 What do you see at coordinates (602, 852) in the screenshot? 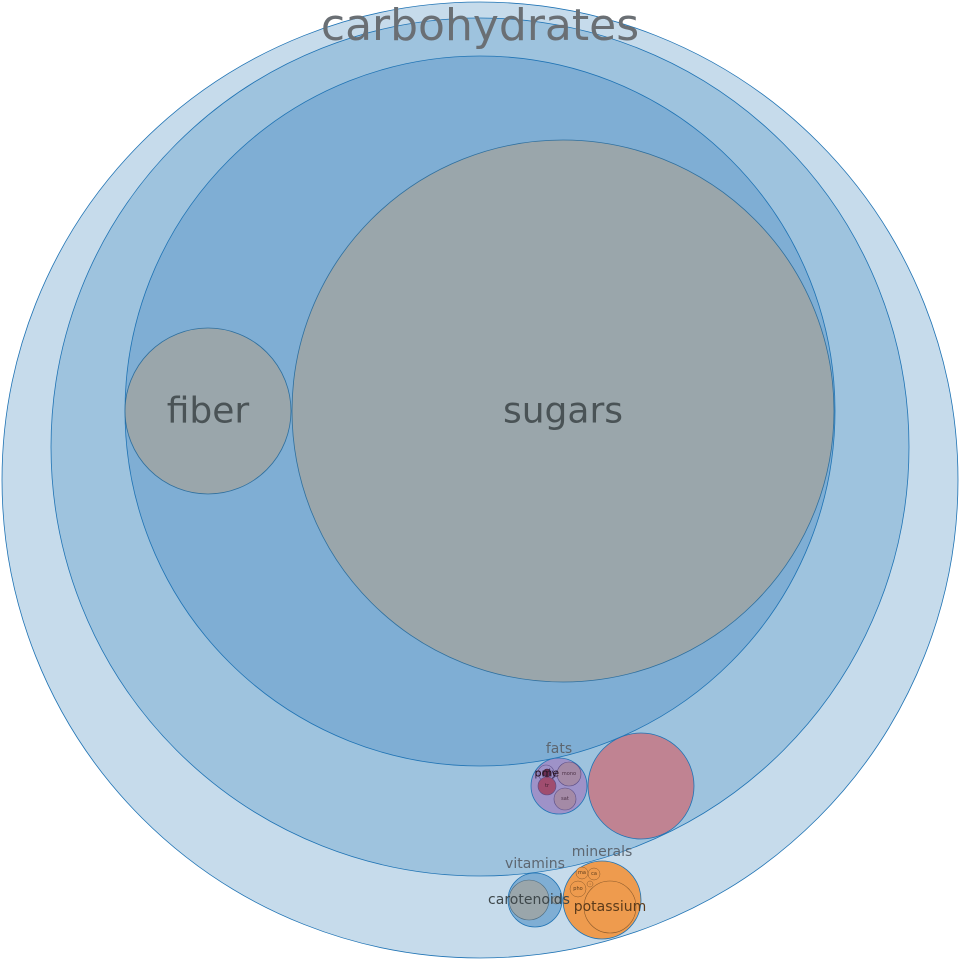
I see `label-minerals: minerals` at bounding box center [602, 852].